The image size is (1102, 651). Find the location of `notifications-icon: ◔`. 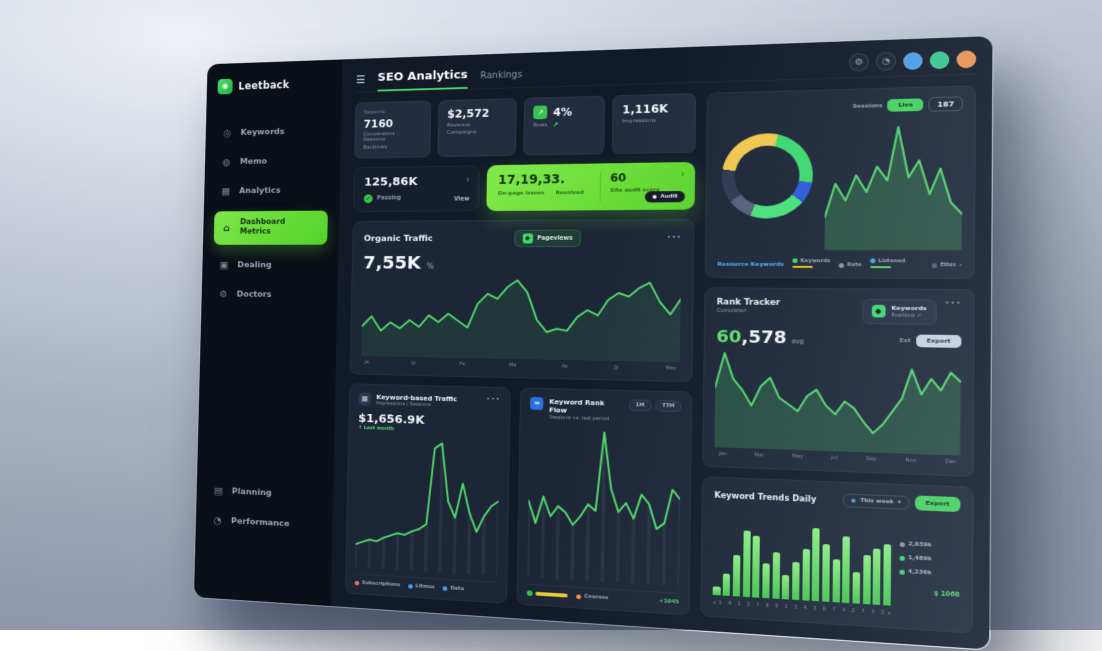

notifications-icon: ◔ is located at coordinates (886, 61).